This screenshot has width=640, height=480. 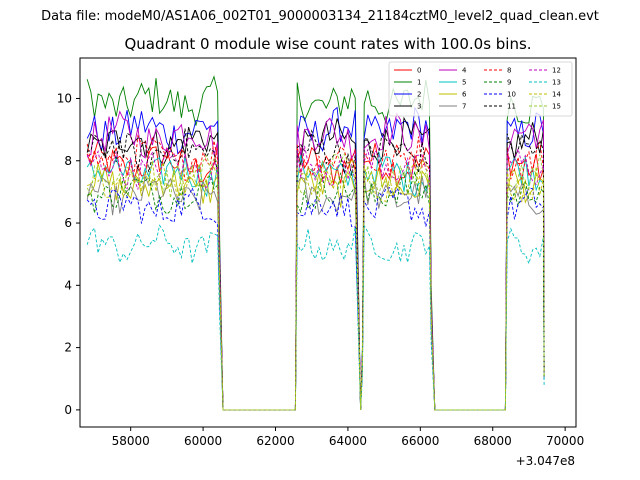 I want to click on x-offset-label: +3.047e8, so click(x=545, y=461).